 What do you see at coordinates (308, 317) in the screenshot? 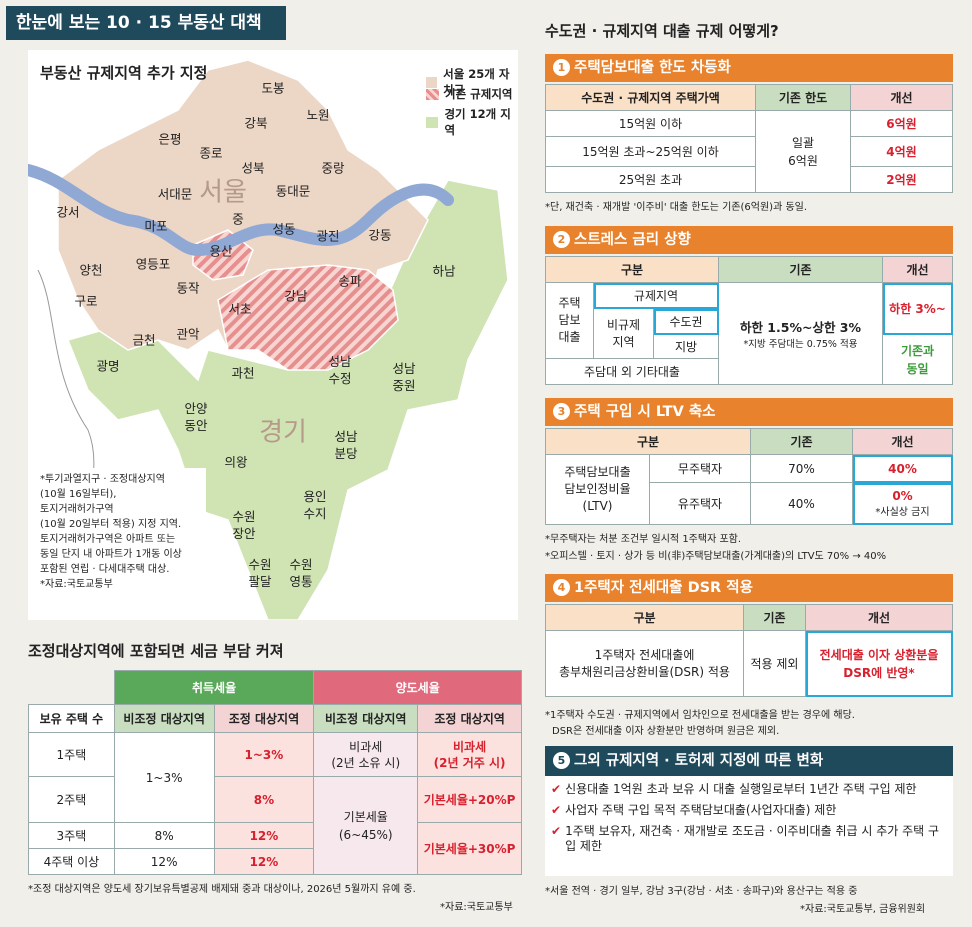
I see `existing-regulated-gangnam3` at bounding box center [308, 317].